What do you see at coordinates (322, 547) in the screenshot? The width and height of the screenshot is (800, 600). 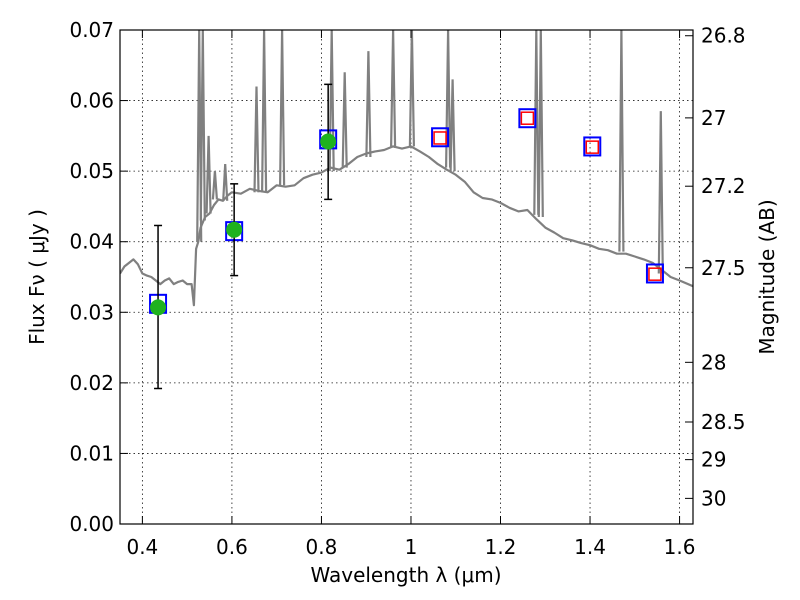 I see `x-tick-label: 0.8` at bounding box center [322, 547].